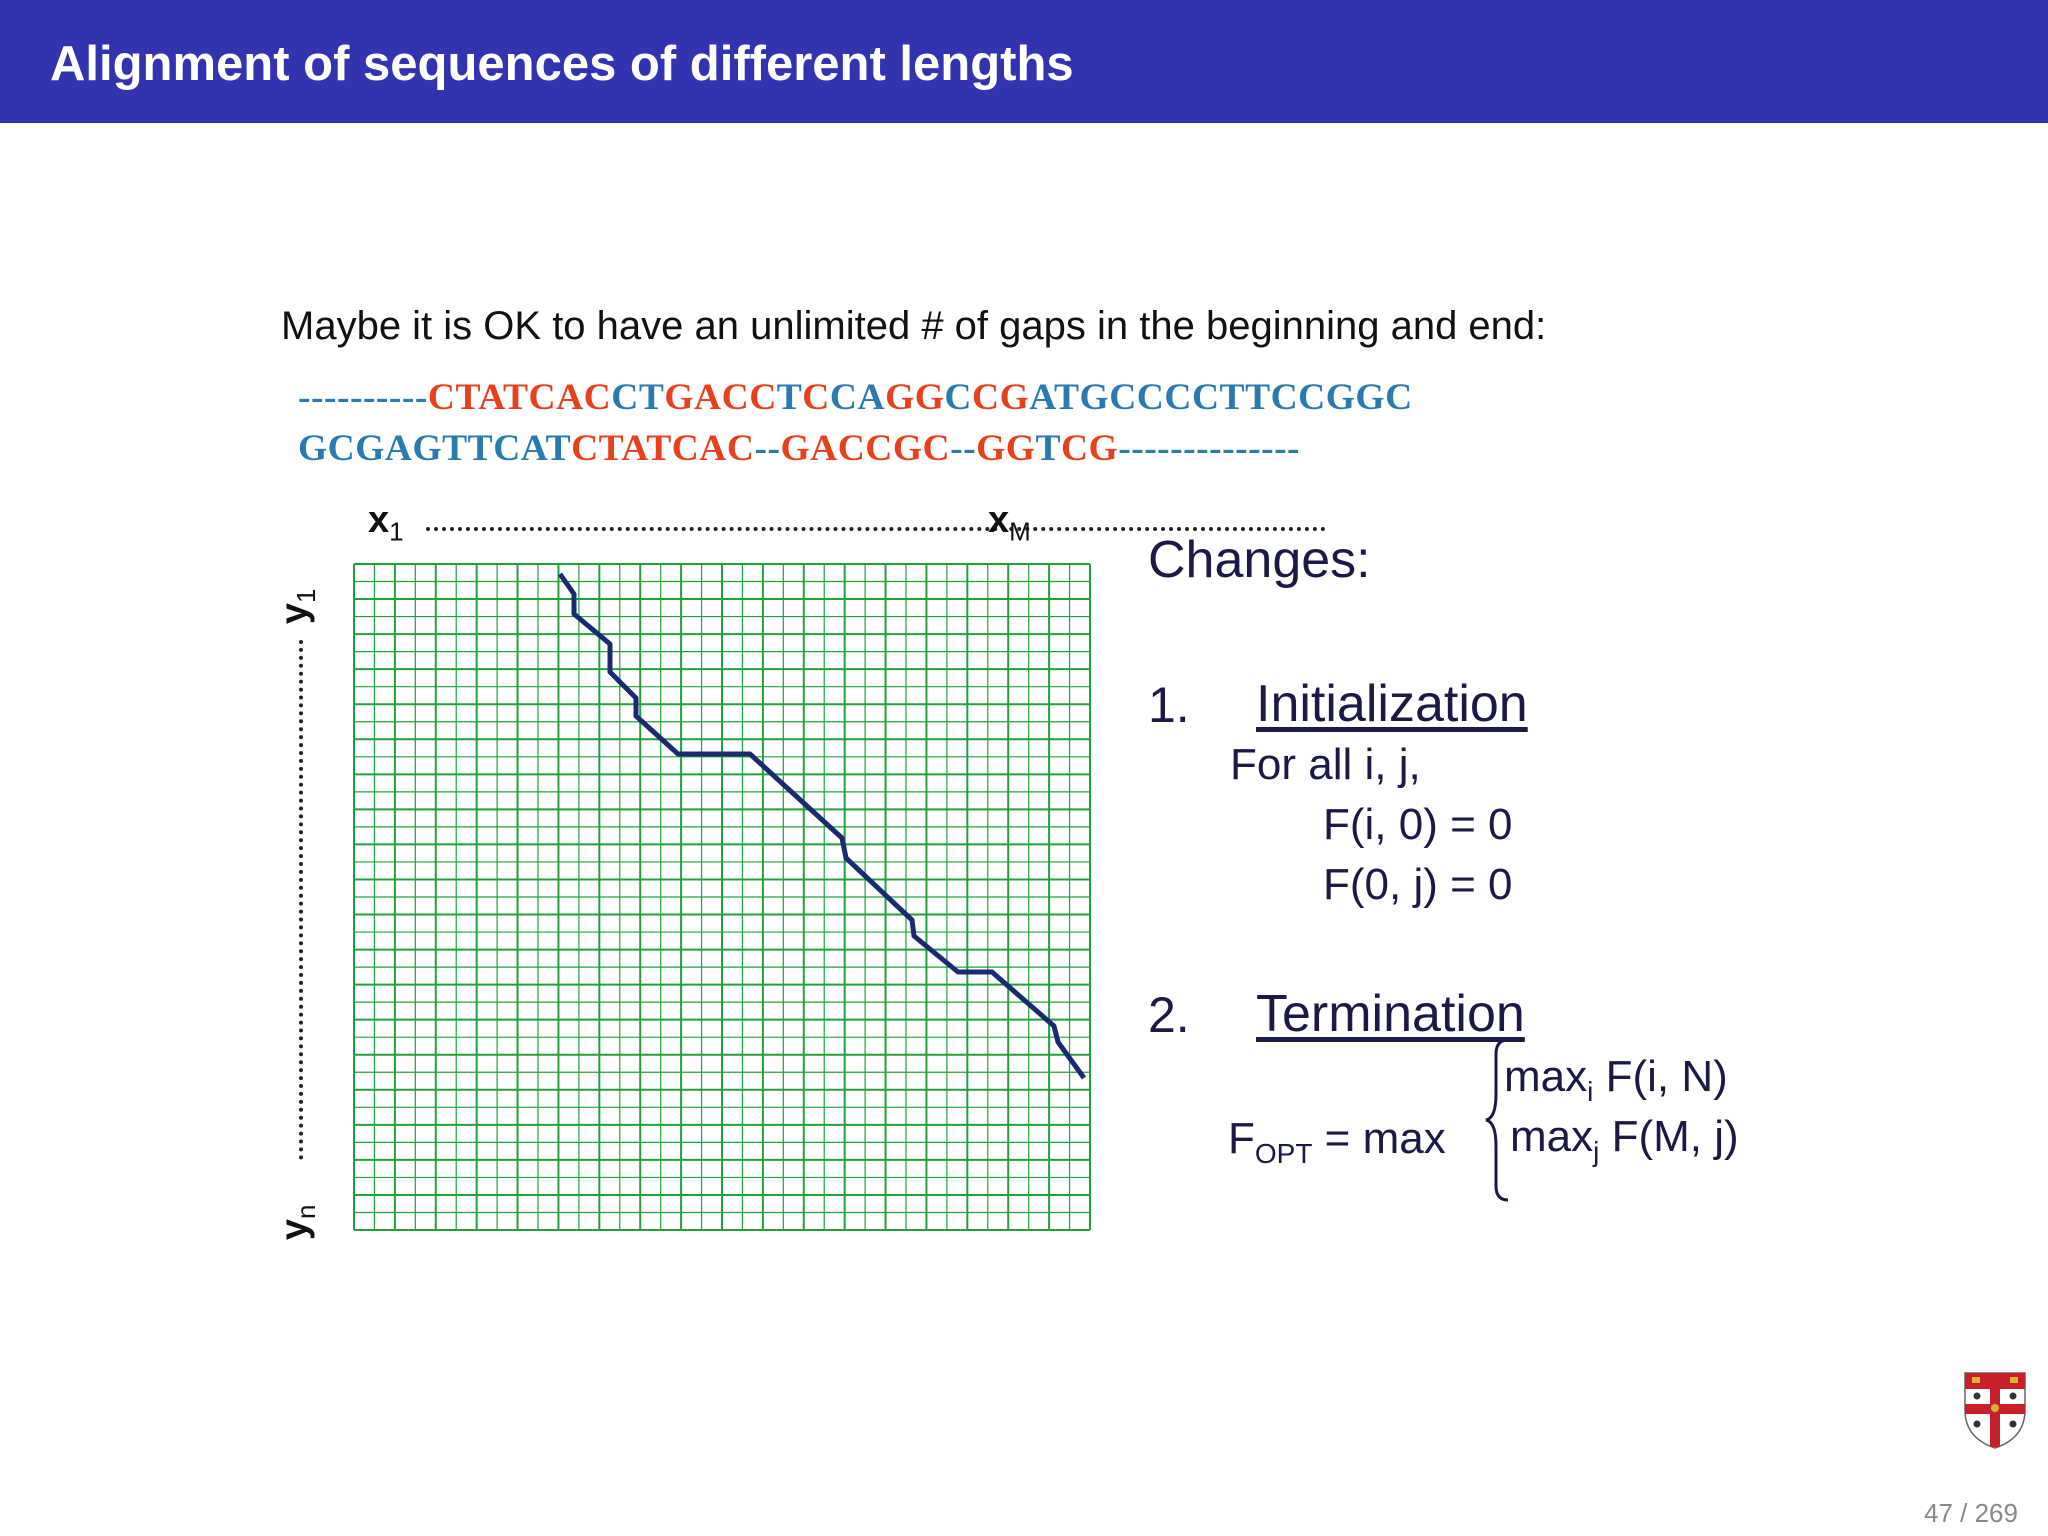  I want to click on fopt-label: FOPT = max, so click(1337, 1141).